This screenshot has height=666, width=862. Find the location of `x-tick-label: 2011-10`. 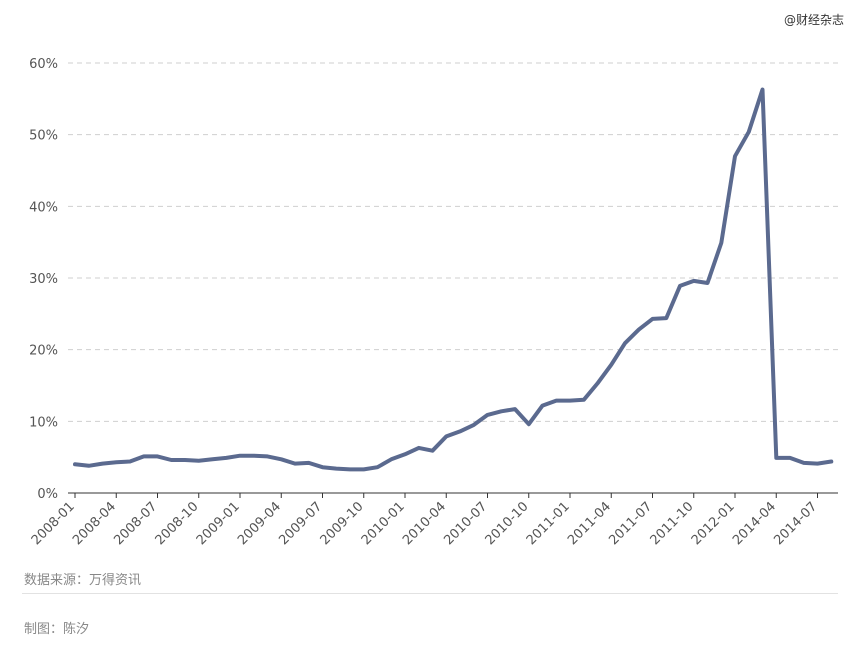

x-tick-label: 2011-10 is located at coordinates (672, 523).